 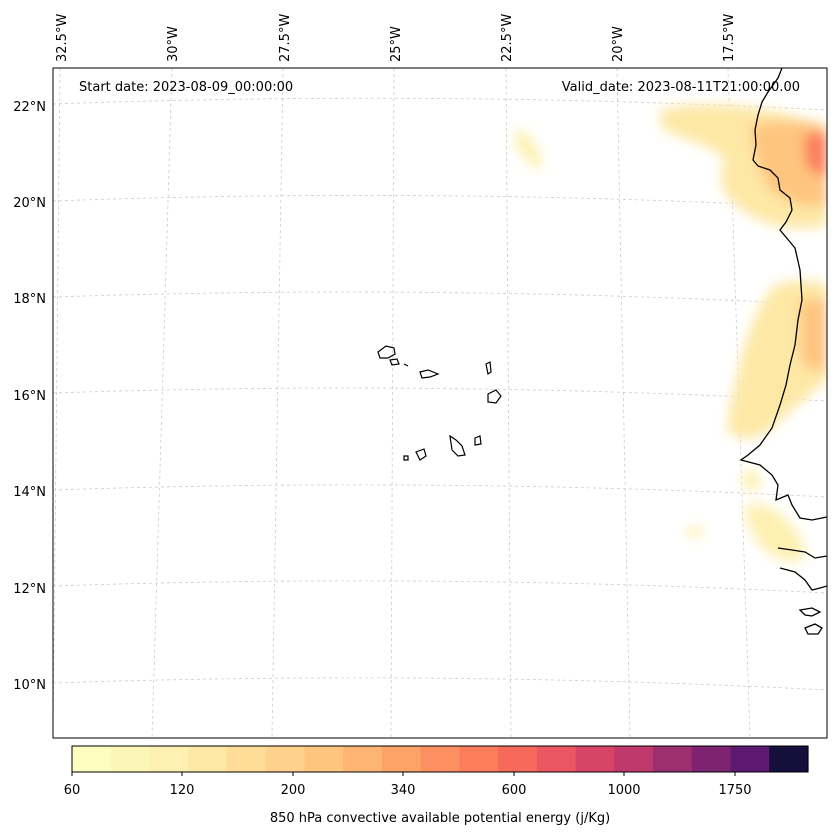 I want to click on colorbar-tick-label: 1000, so click(x=623, y=790).